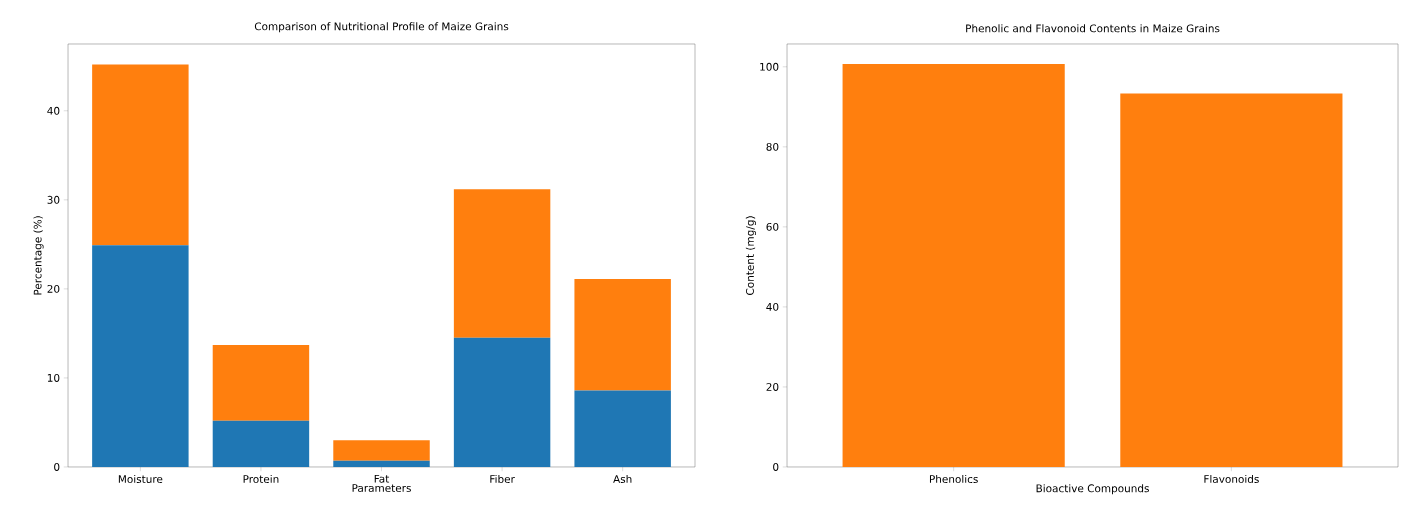 This screenshot has width=1407, height=517. What do you see at coordinates (53, 199) in the screenshot?
I see `y-tick-label: 30` at bounding box center [53, 199].